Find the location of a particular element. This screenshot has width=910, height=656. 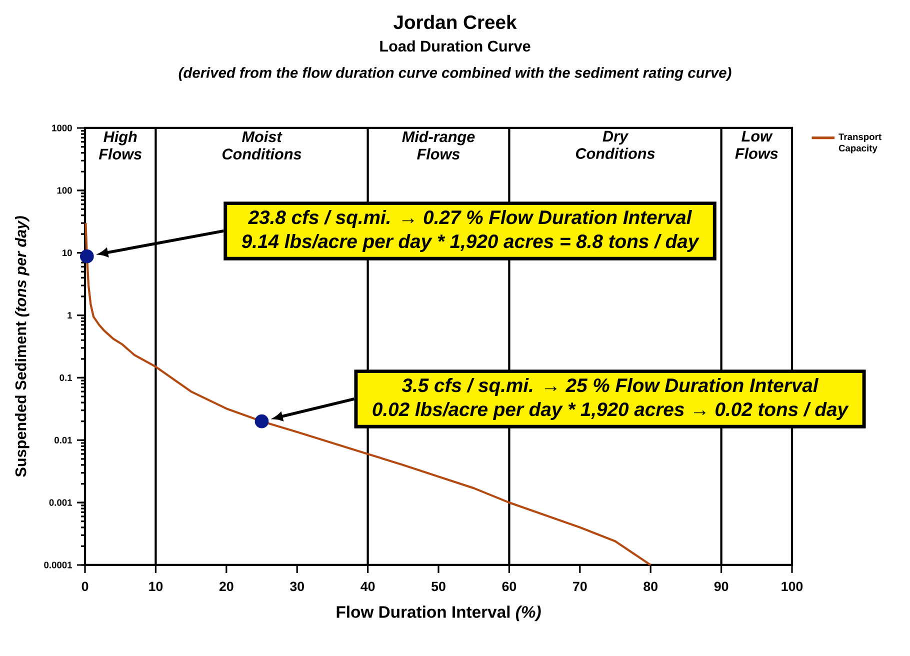

y-tick-label: 100 is located at coordinates (64, 190).